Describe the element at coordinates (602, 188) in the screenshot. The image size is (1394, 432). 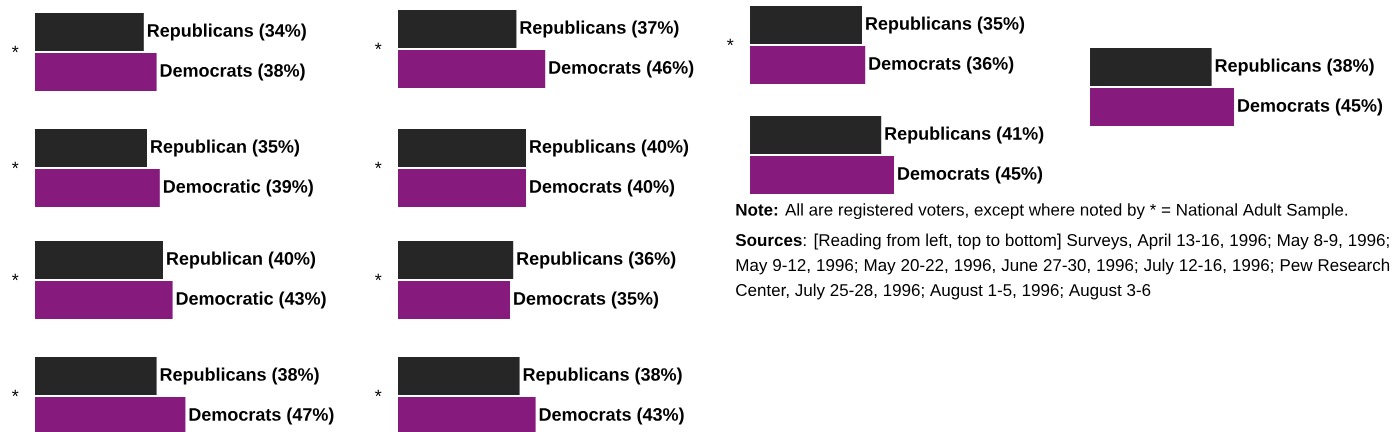
I see `data-label: Democrats (40%)` at that location.